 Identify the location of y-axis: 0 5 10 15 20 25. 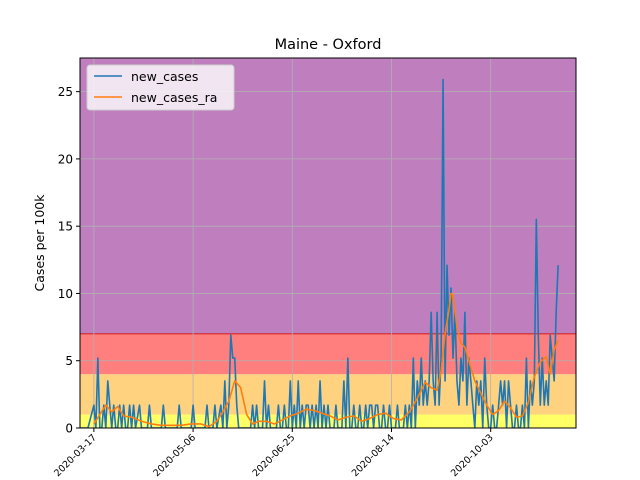
(69, 260).